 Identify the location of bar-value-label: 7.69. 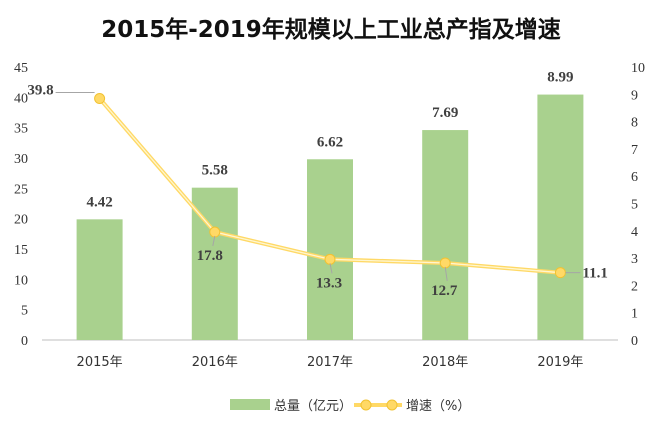
(445, 113).